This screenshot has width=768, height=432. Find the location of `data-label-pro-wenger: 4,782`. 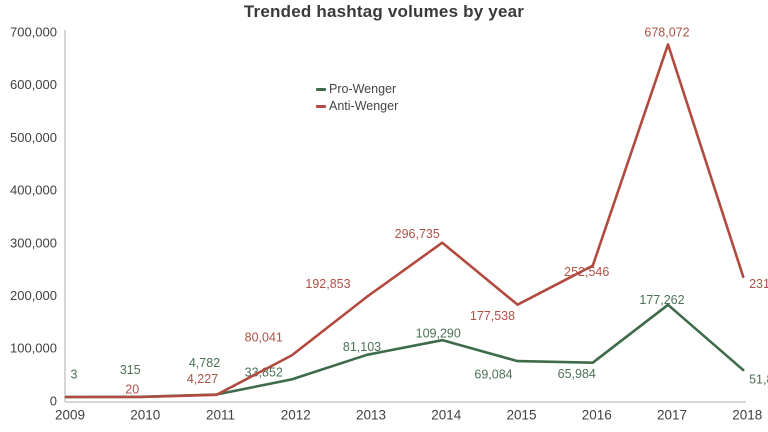

data-label-pro-wenger: 4,782 is located at coordinates (204, 363).